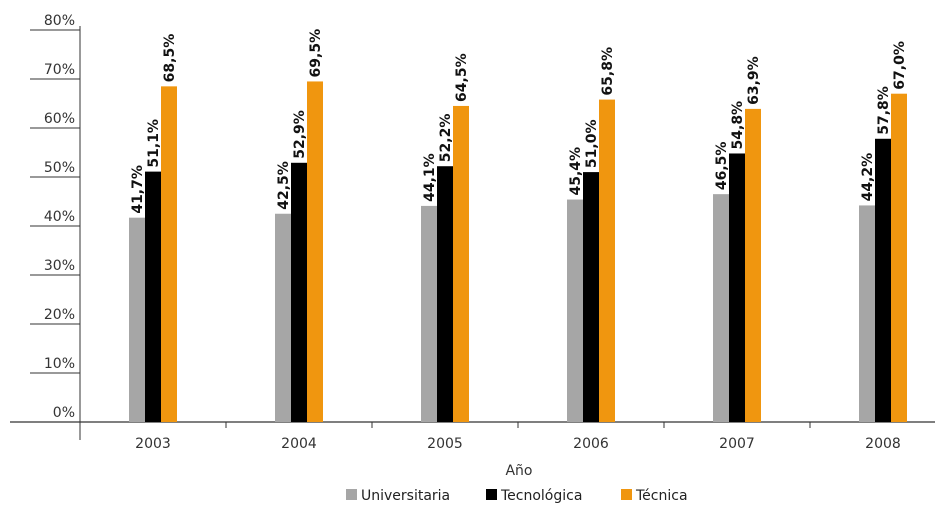 This screenshot has height=508, width=946. Describe the element at coordinates (316, 53) in the screenshot. I see `bar-data-label: 69,5%` at that location.